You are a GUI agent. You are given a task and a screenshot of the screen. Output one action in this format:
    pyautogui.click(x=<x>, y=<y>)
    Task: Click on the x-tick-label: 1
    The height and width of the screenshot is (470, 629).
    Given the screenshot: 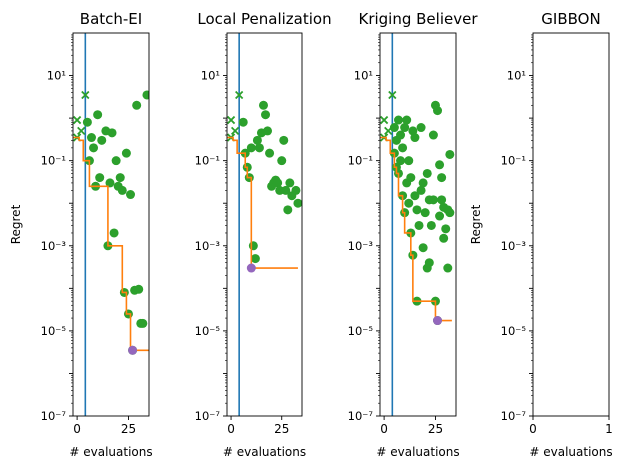 What is the action you would take?
    pyautogui.click(x=609, y=429)
    